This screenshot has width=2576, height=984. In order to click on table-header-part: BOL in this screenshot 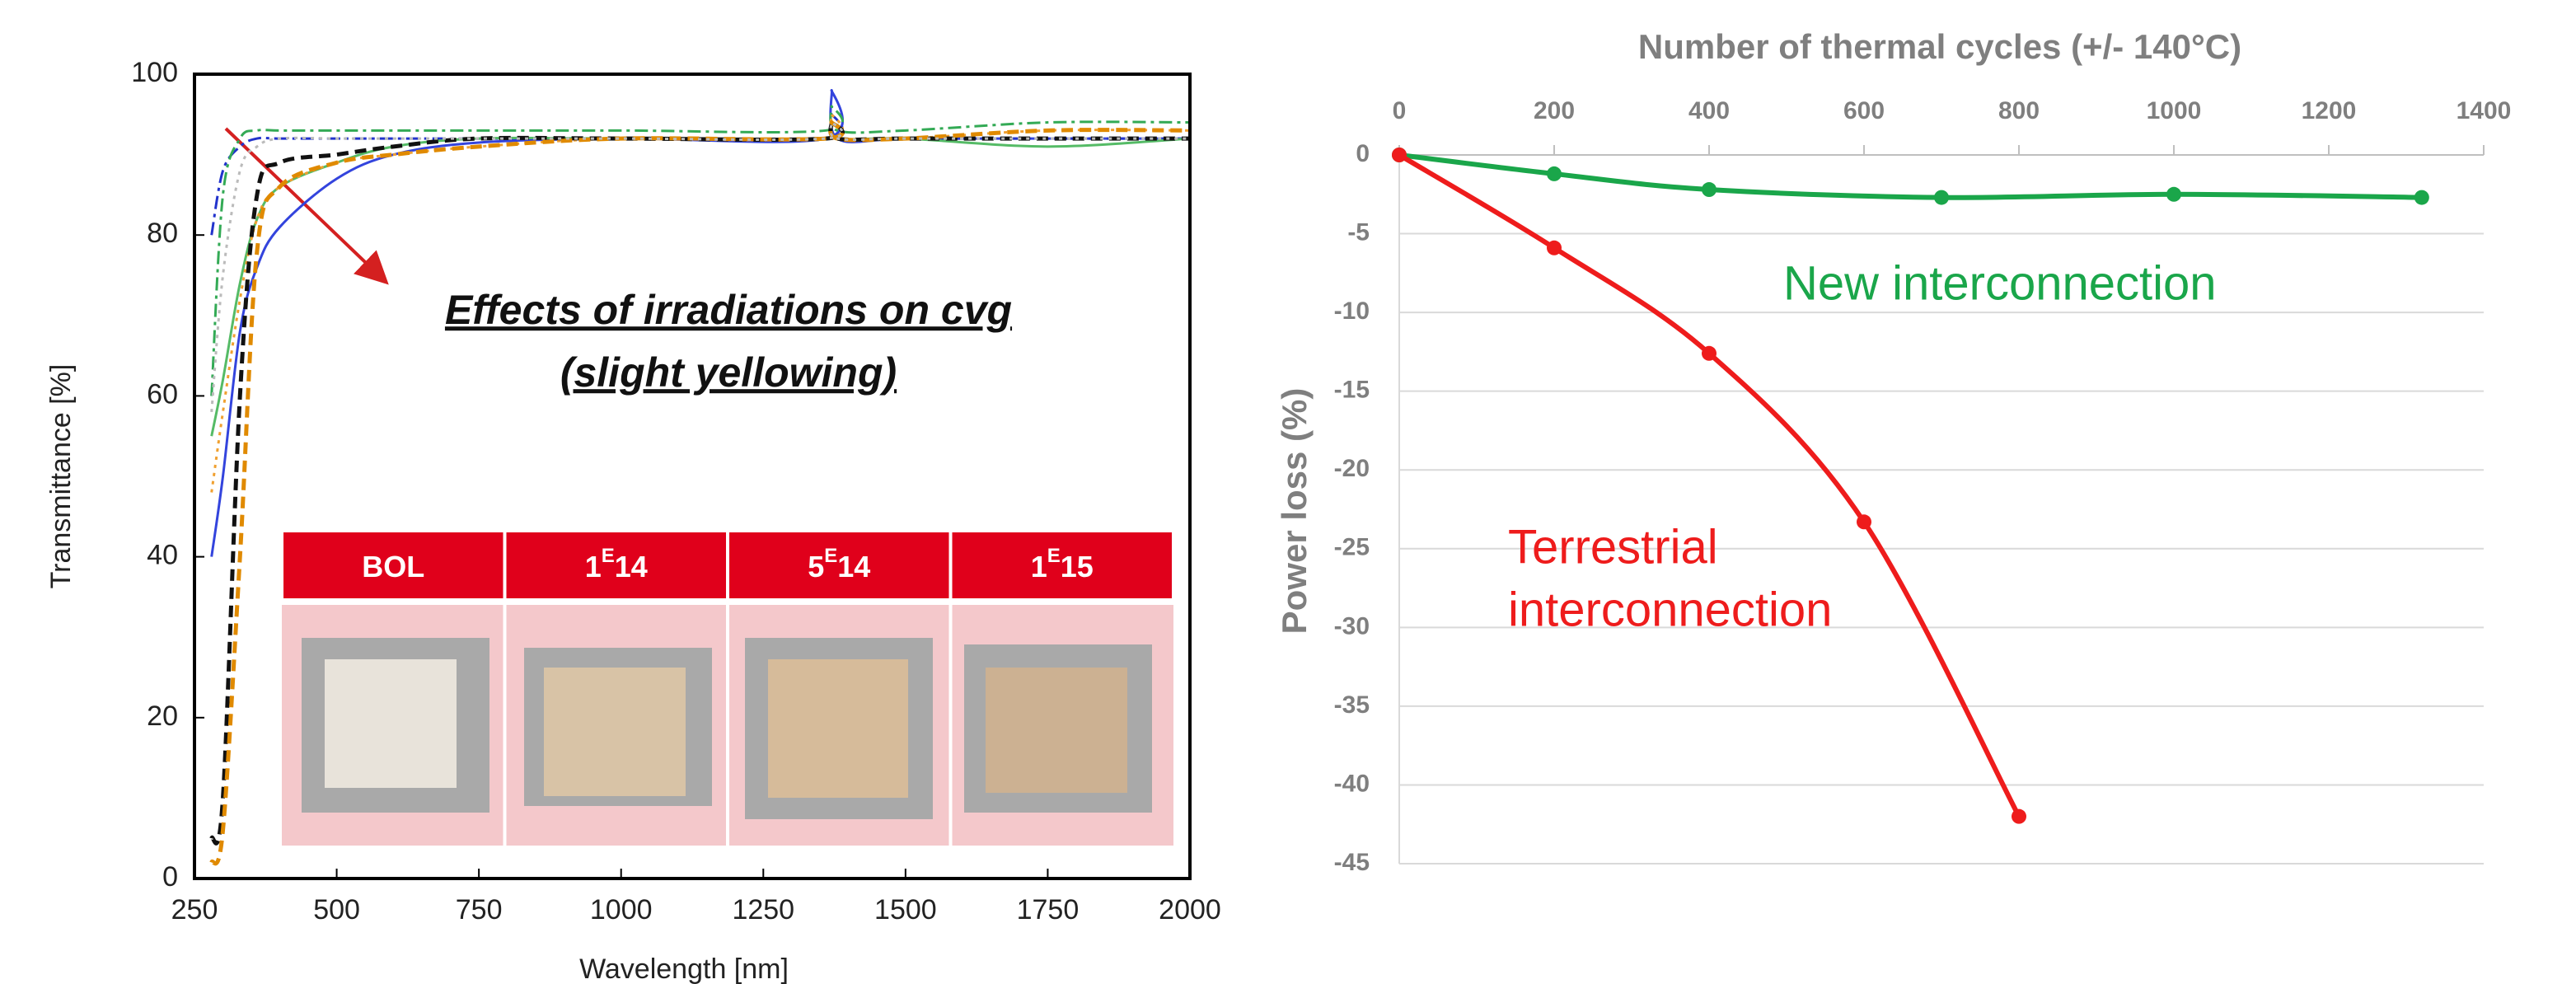, I will do `click(393, 566)`.